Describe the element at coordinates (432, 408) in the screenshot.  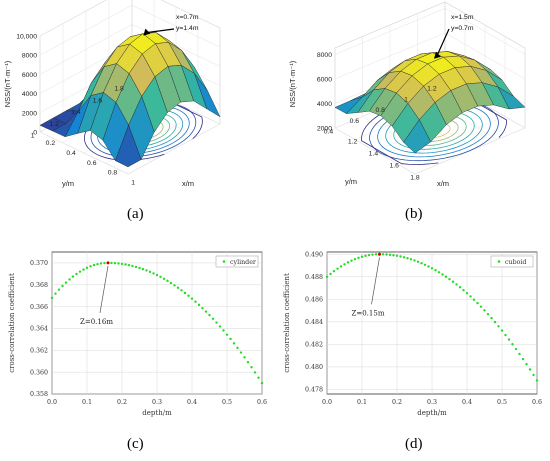
I see `x-axis: 0.0 0.1 0.2 0.3 0.4 0.5 0.6 depth/m` at that location.